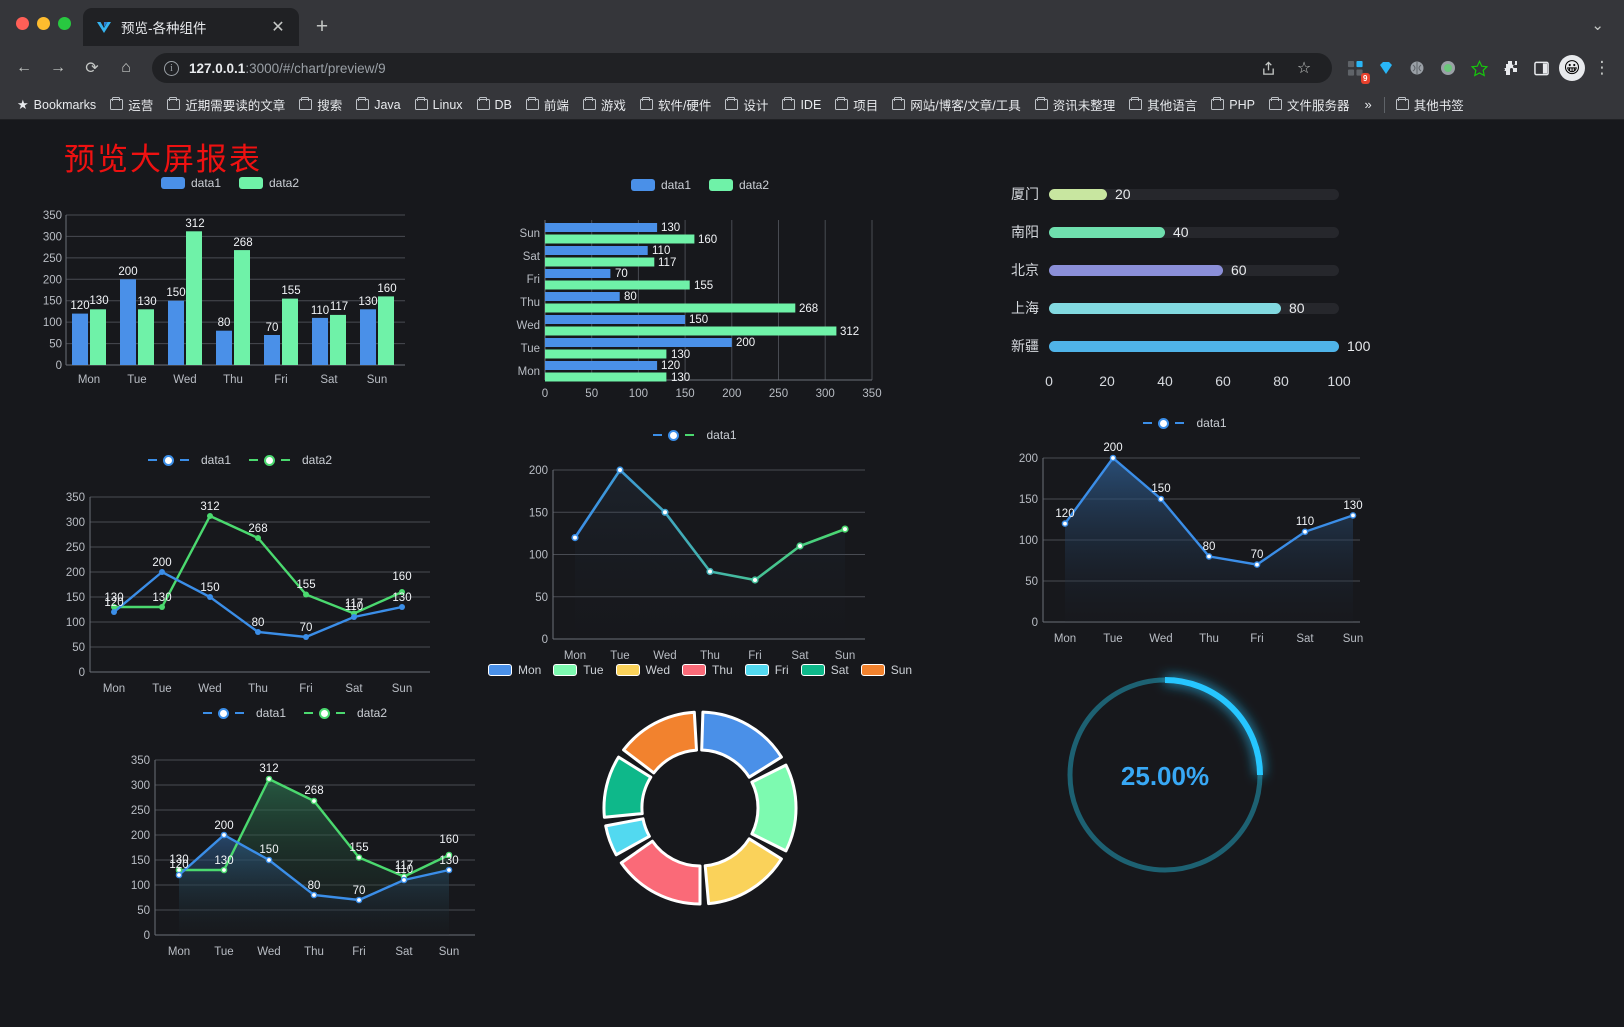 This screenshot has height=1027, width=1624. Describe the element at coordinates (1163, 105) in the screenshot. I see `bookmark-folder: 其他语言` at that location.